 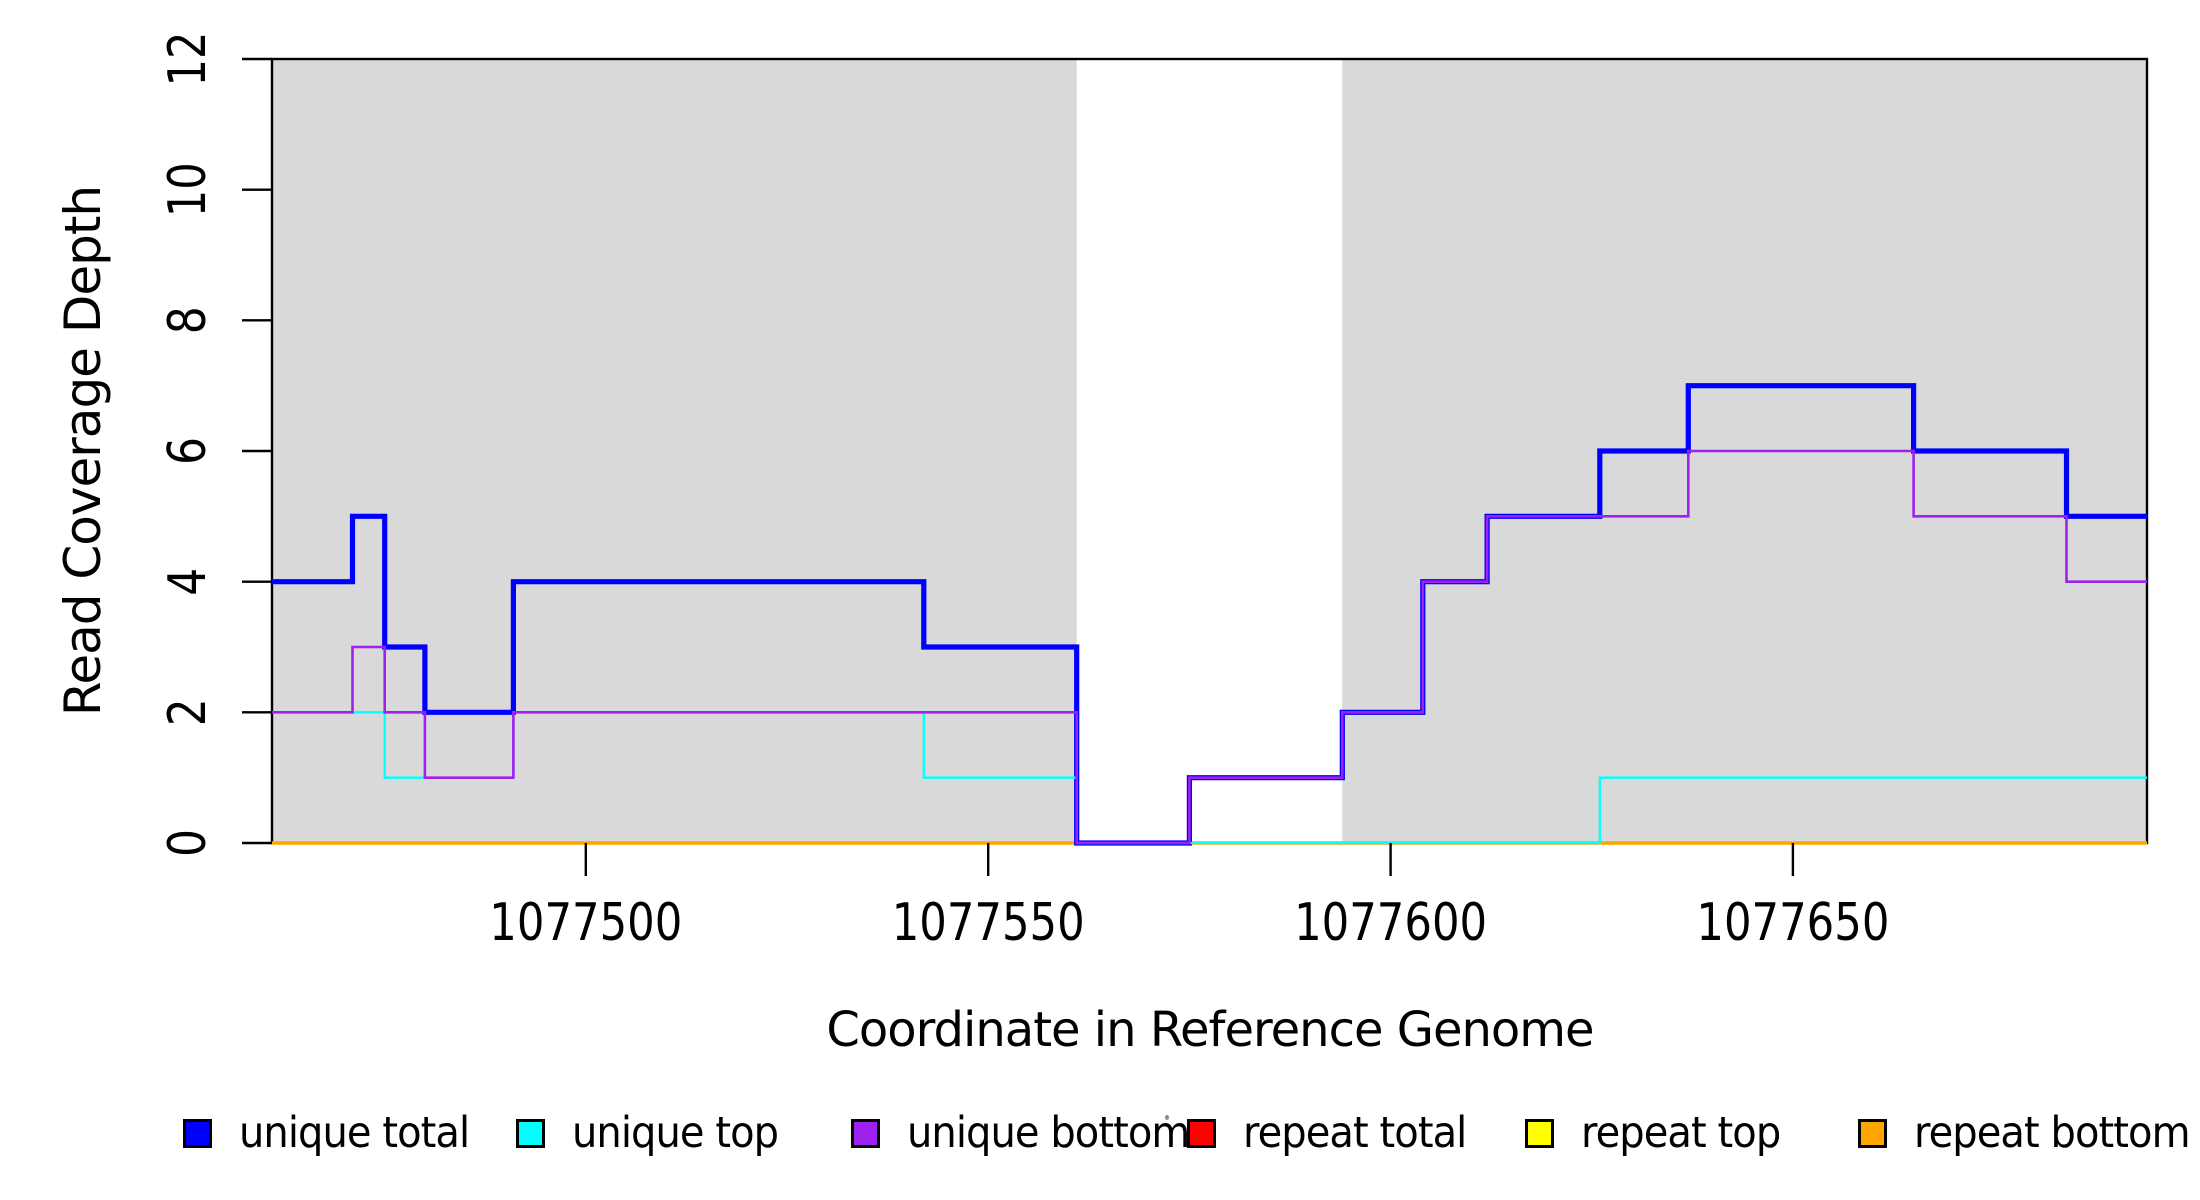 What do you see at coordinates (1390, 923) in the screenshot?
I see `x-tick-label: 1077600` at bounding box center [1390, 923].